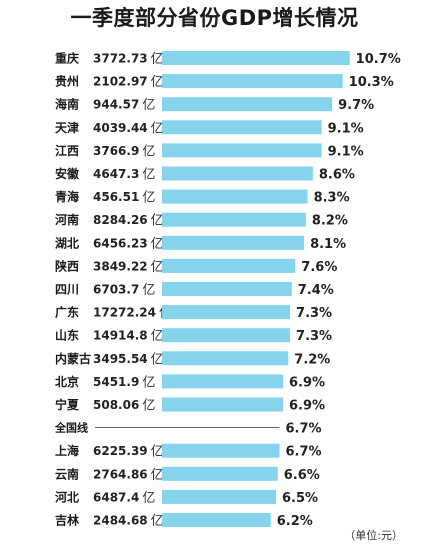  I want to click on growth-label: 8.6%, so click(337, 175).